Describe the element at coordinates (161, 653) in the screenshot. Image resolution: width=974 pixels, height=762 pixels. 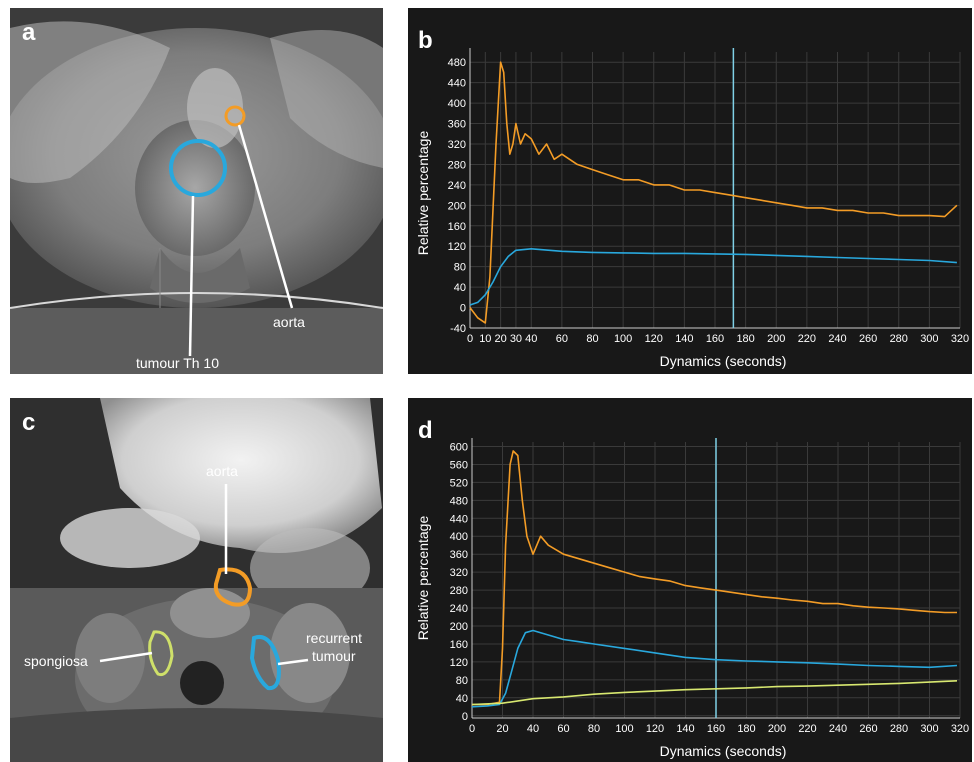
I see `spongiosa-roi` at that location.